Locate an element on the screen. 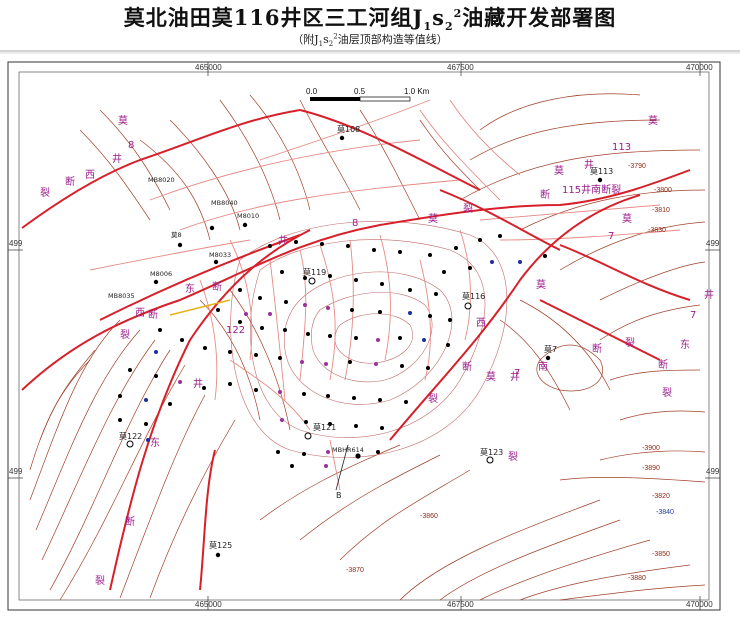  section-label: B is located at coordinates (339, 495).